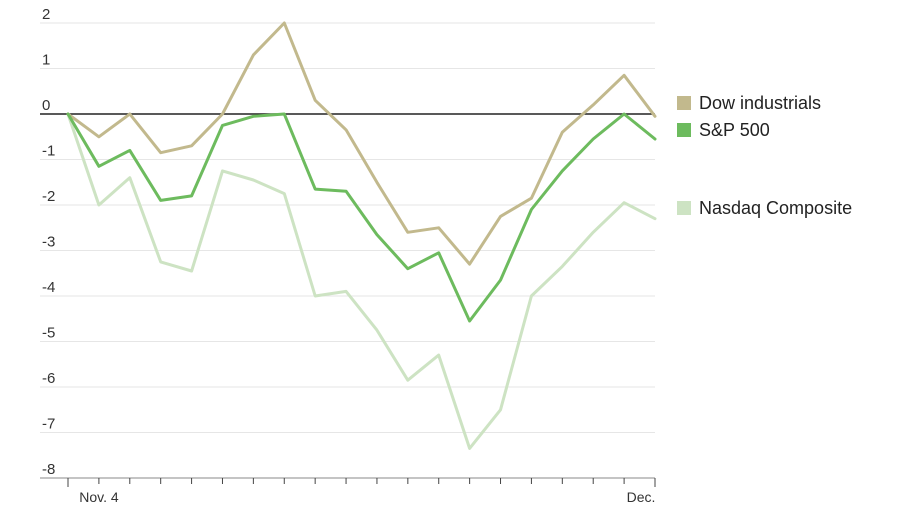  What do you see at coordinates (764, 155) in the screenshot?
I see `legend: Dow industrials S&P 500 Nasdaq Composite` at bounding box center [764, 155].